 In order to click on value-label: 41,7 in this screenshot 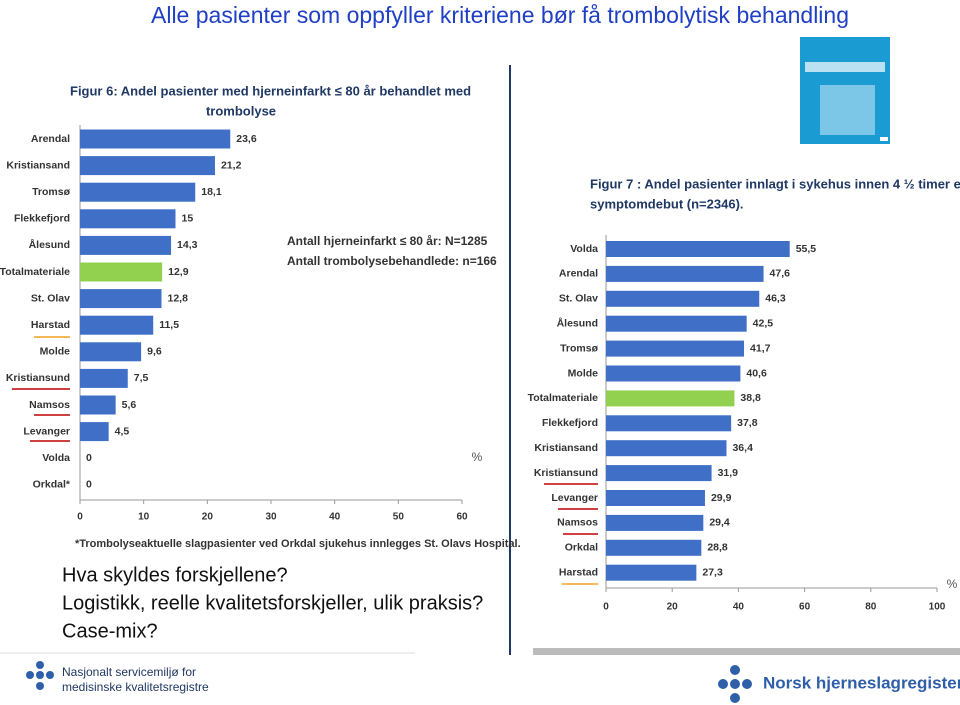, I will do `click(760, 348)`.